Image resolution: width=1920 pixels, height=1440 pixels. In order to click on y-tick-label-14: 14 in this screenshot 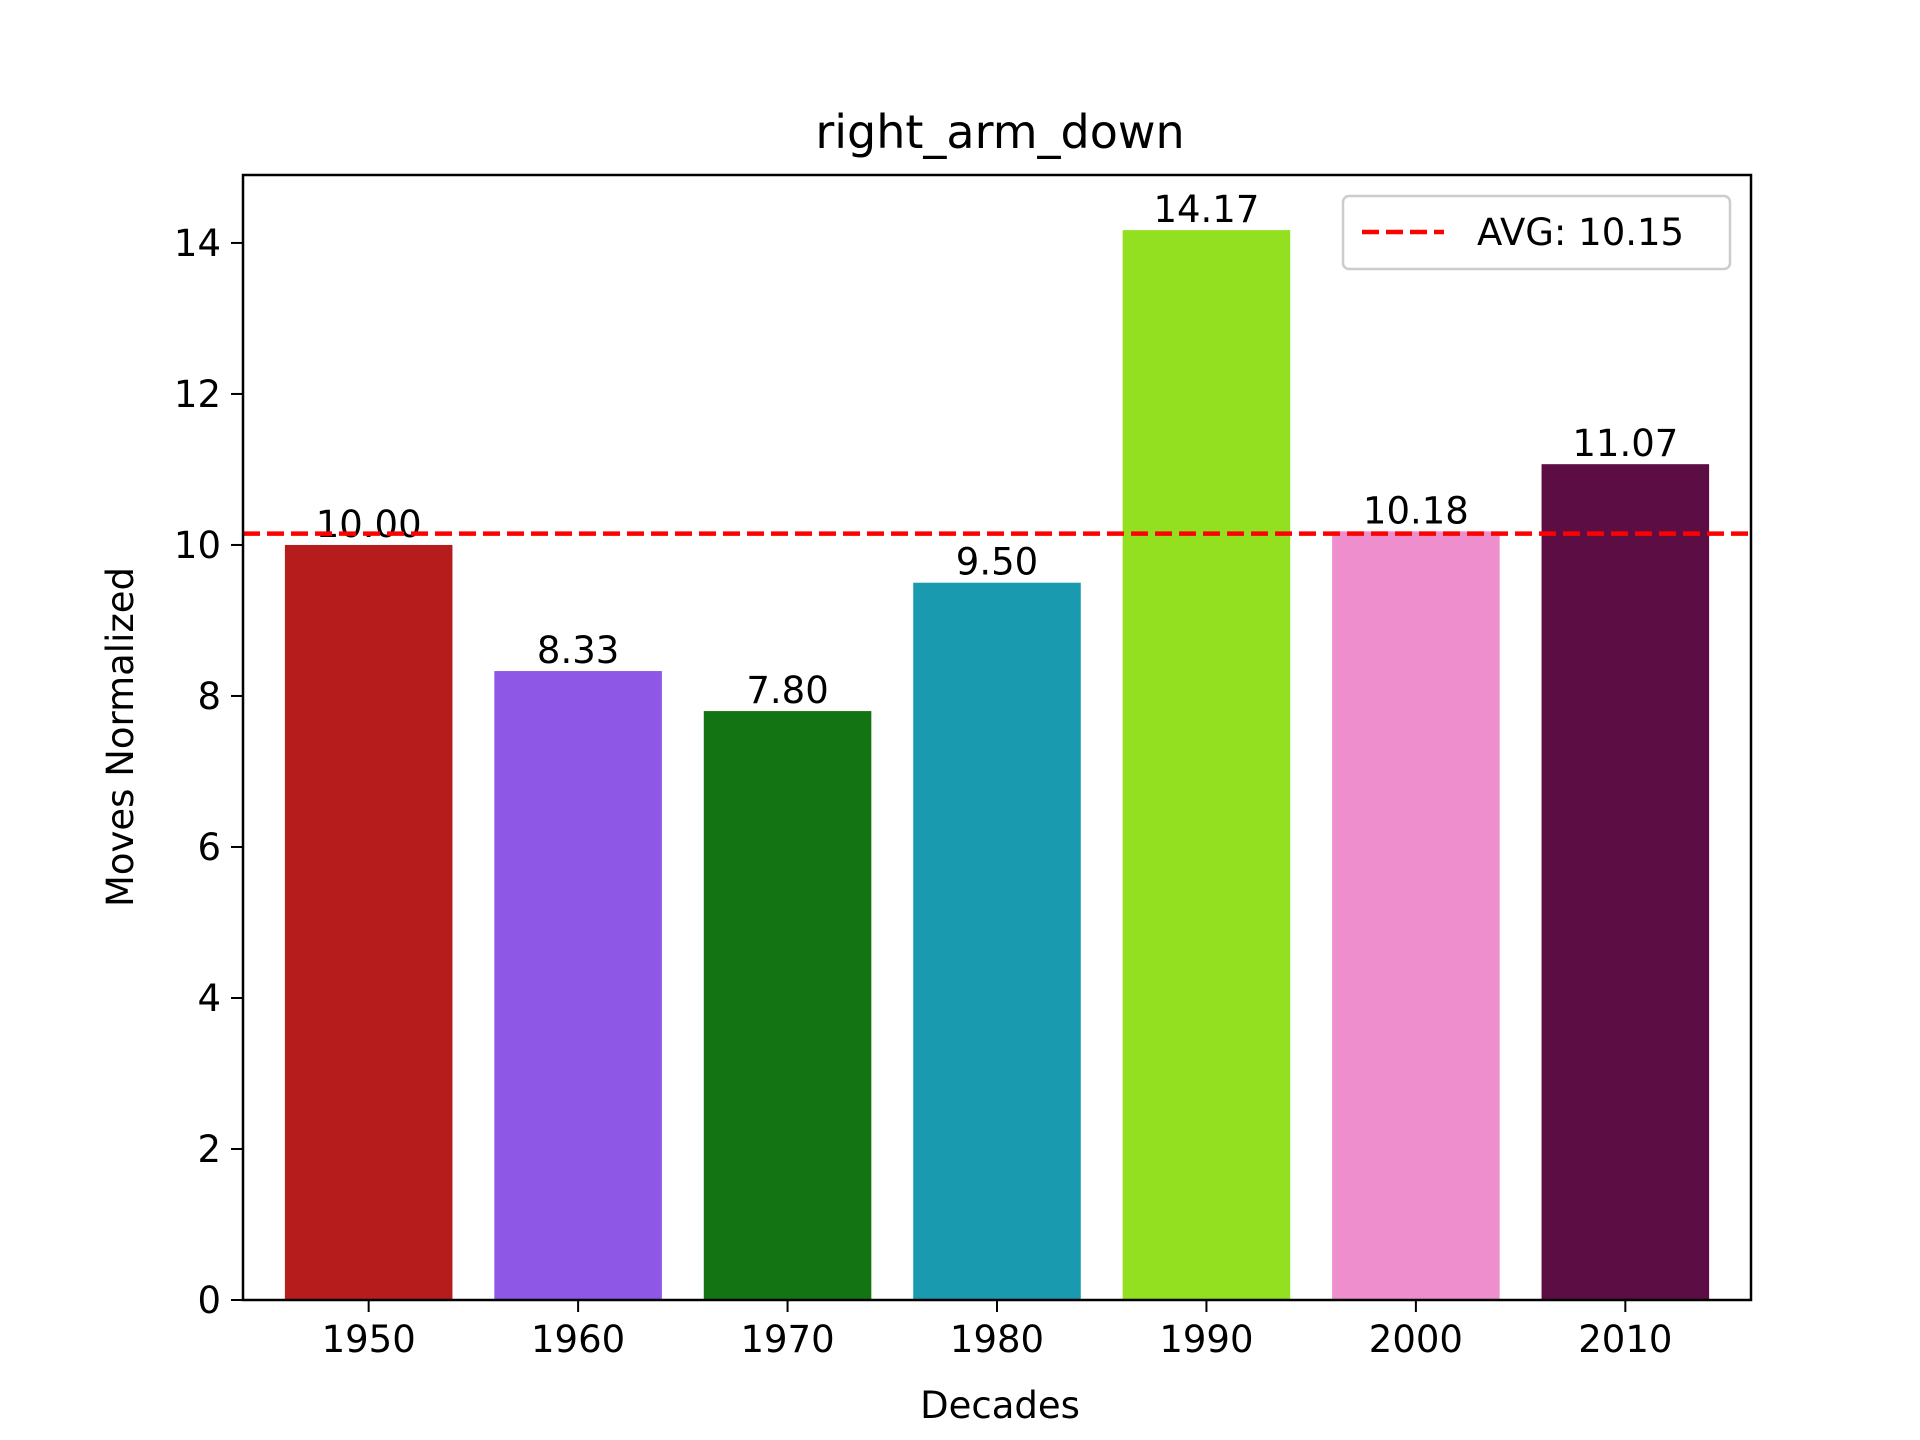, I will do `click(197, 243)`.